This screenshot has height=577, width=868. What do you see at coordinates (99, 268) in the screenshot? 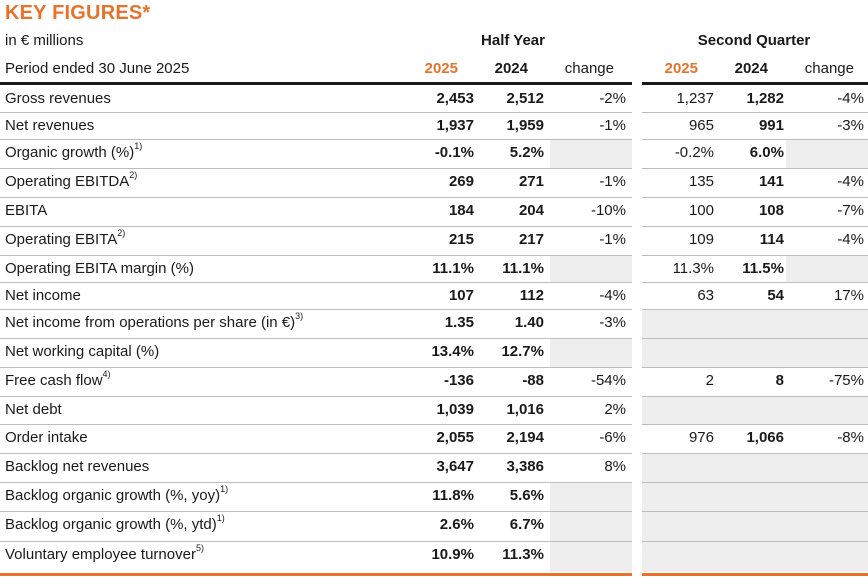
I see `row-label: Operating EBITA margin (%)` at bounding box center [99, 268].